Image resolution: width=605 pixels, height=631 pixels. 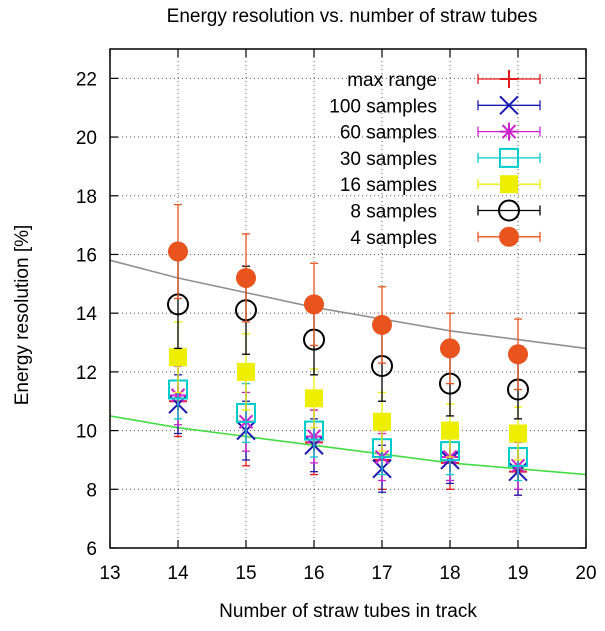 I want to click on legend-label: 8 samples, so click(x=393, y=212).